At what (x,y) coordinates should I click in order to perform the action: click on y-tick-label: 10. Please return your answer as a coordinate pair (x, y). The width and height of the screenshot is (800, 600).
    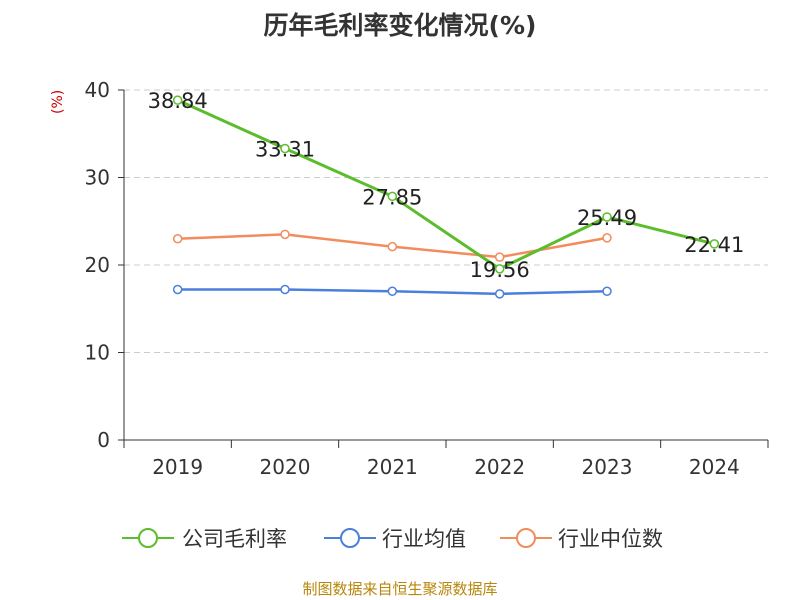
    Looking at the image, I should click on (97, 353).